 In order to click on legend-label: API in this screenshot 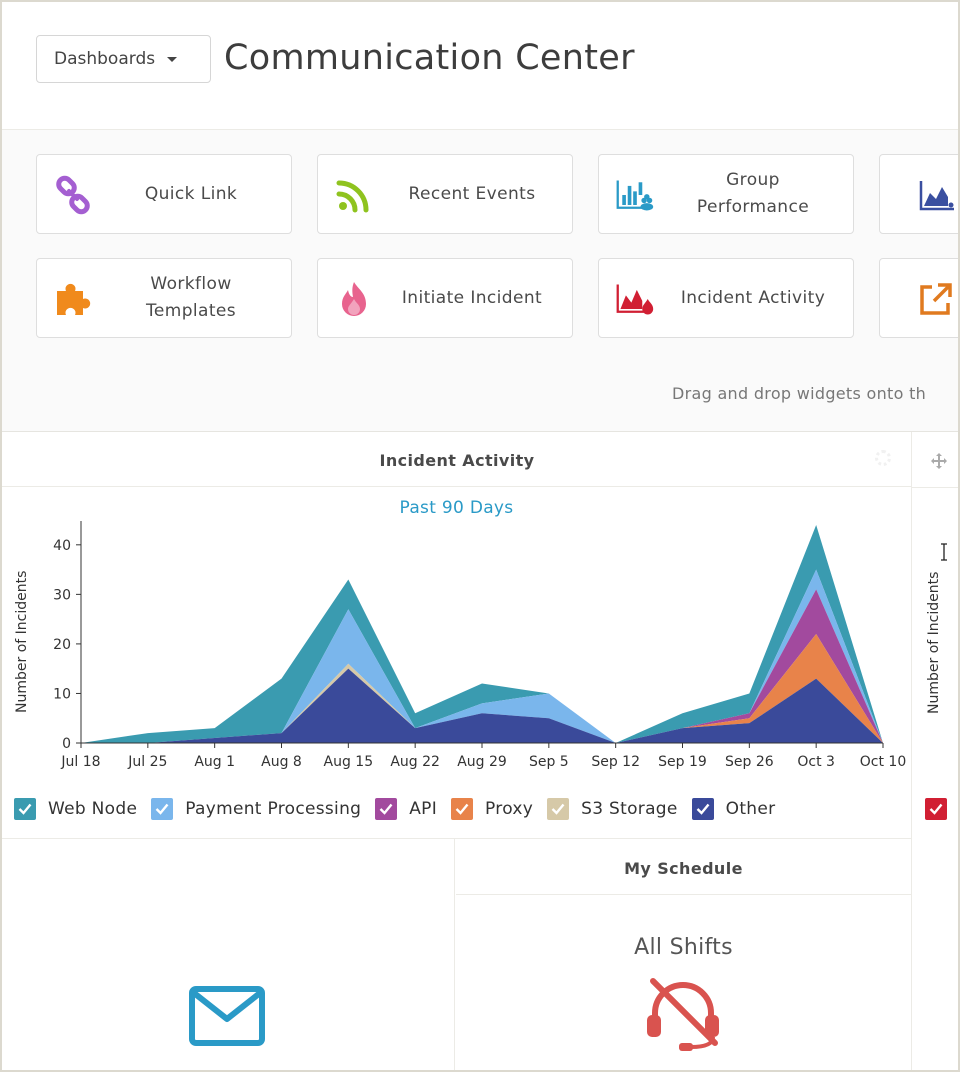, I will do `click(423, 809)`.